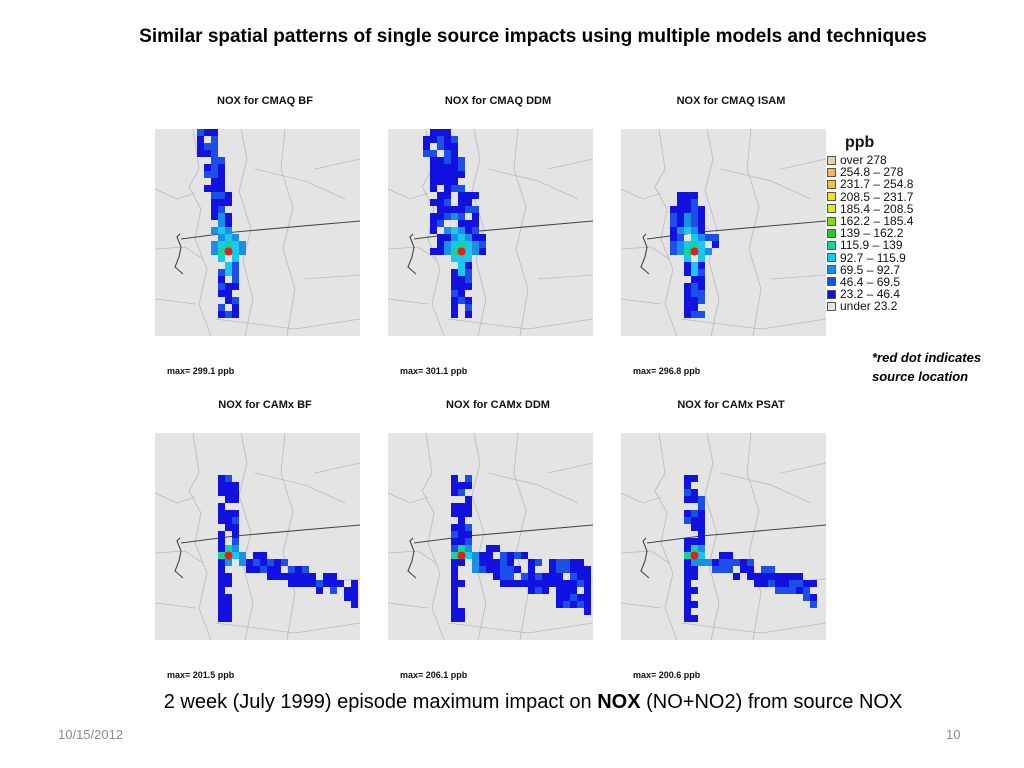 The height and width of the screenshot is (768, 1024). Describe the element at coordinates (724, 537) in the screenshot. I see `map-area` at that location.